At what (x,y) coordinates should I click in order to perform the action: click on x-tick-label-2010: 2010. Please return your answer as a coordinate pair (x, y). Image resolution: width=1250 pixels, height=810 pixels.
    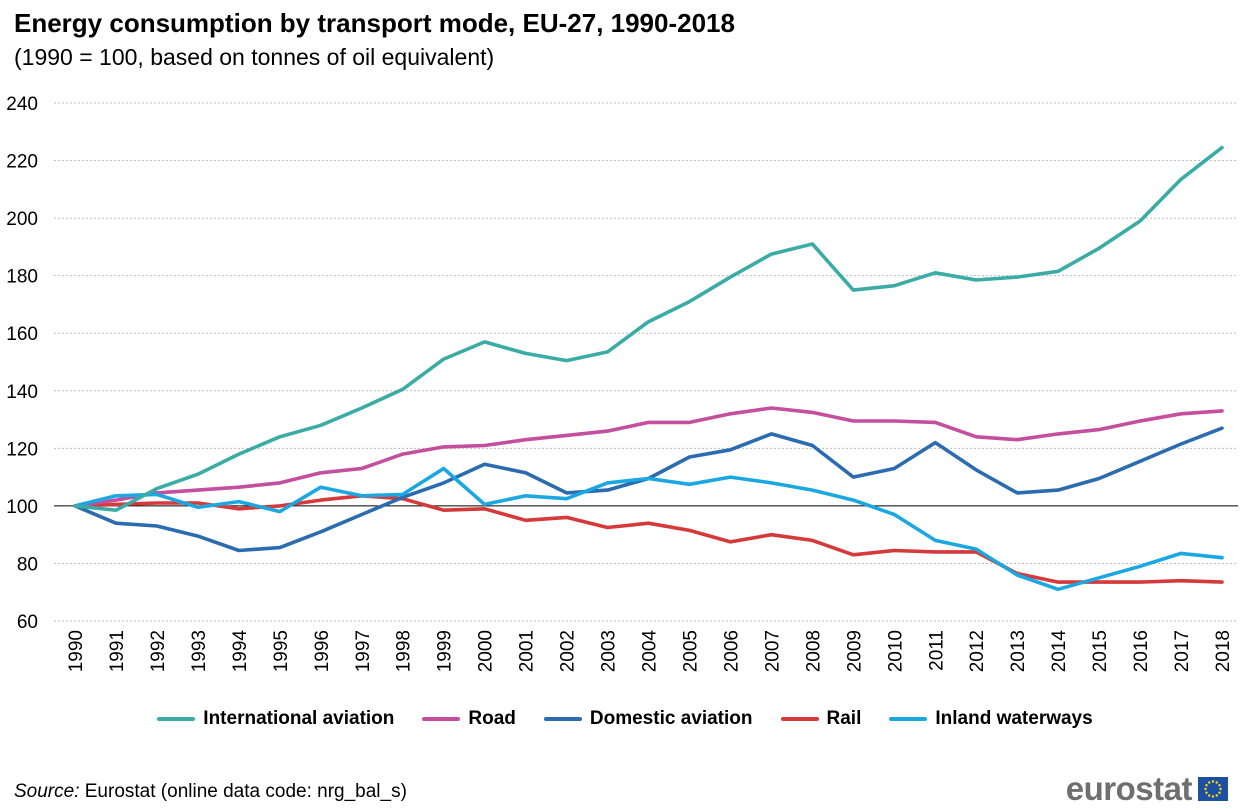
    Looking at the image, I should click on (895, 651).